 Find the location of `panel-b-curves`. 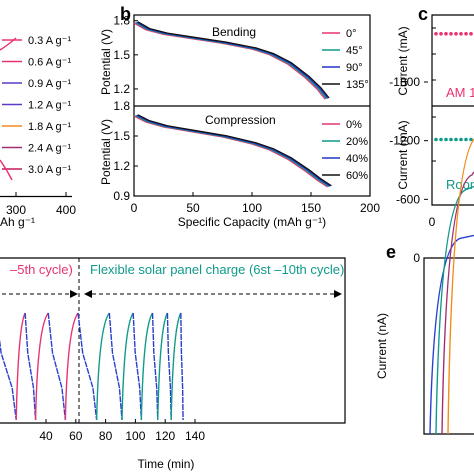

panel-b-curves is located at coordinates (232, 104).